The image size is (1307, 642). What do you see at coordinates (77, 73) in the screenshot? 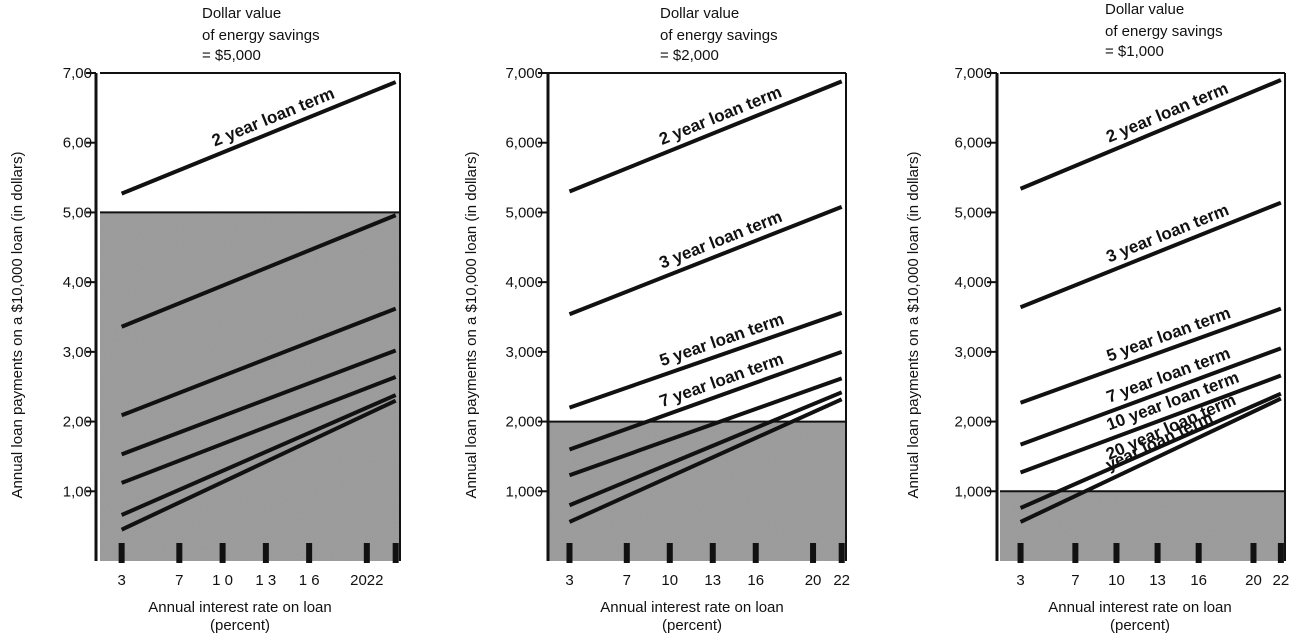
I see `y-tick-label: 7,00` at bounding box center [77, 73].